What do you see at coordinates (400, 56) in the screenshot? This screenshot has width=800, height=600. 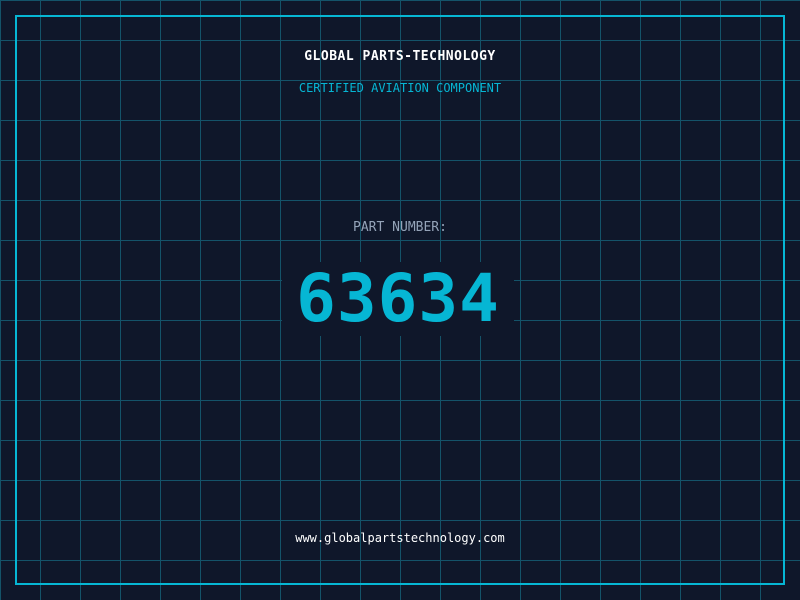 I see `company-title: GLOBAL PARTS-TECHNOLOGY` at bounding box center [400, 56].